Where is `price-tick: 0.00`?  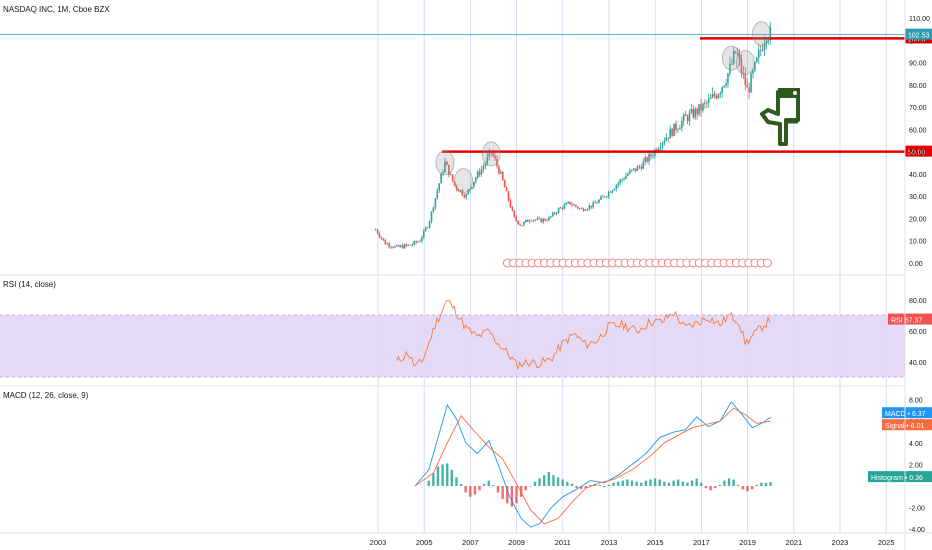
price-tick: 0.00 is located at coordinates (916, 264).